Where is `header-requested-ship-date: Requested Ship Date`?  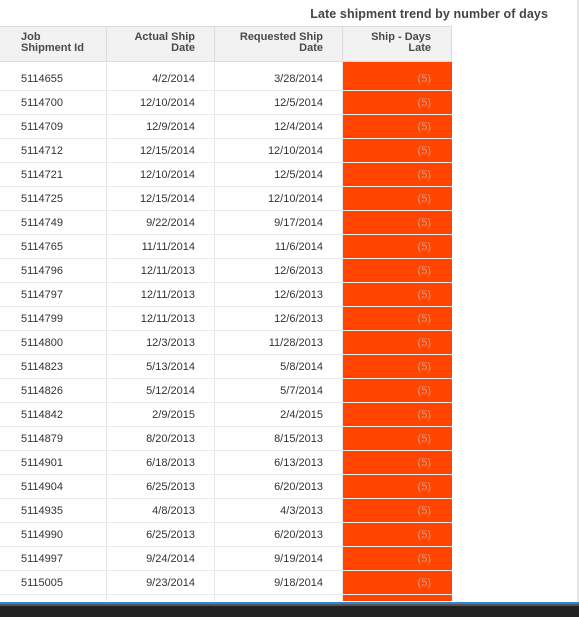 header-requested-ship-date: Requested Ship Date is located at coordinates (279, 44).